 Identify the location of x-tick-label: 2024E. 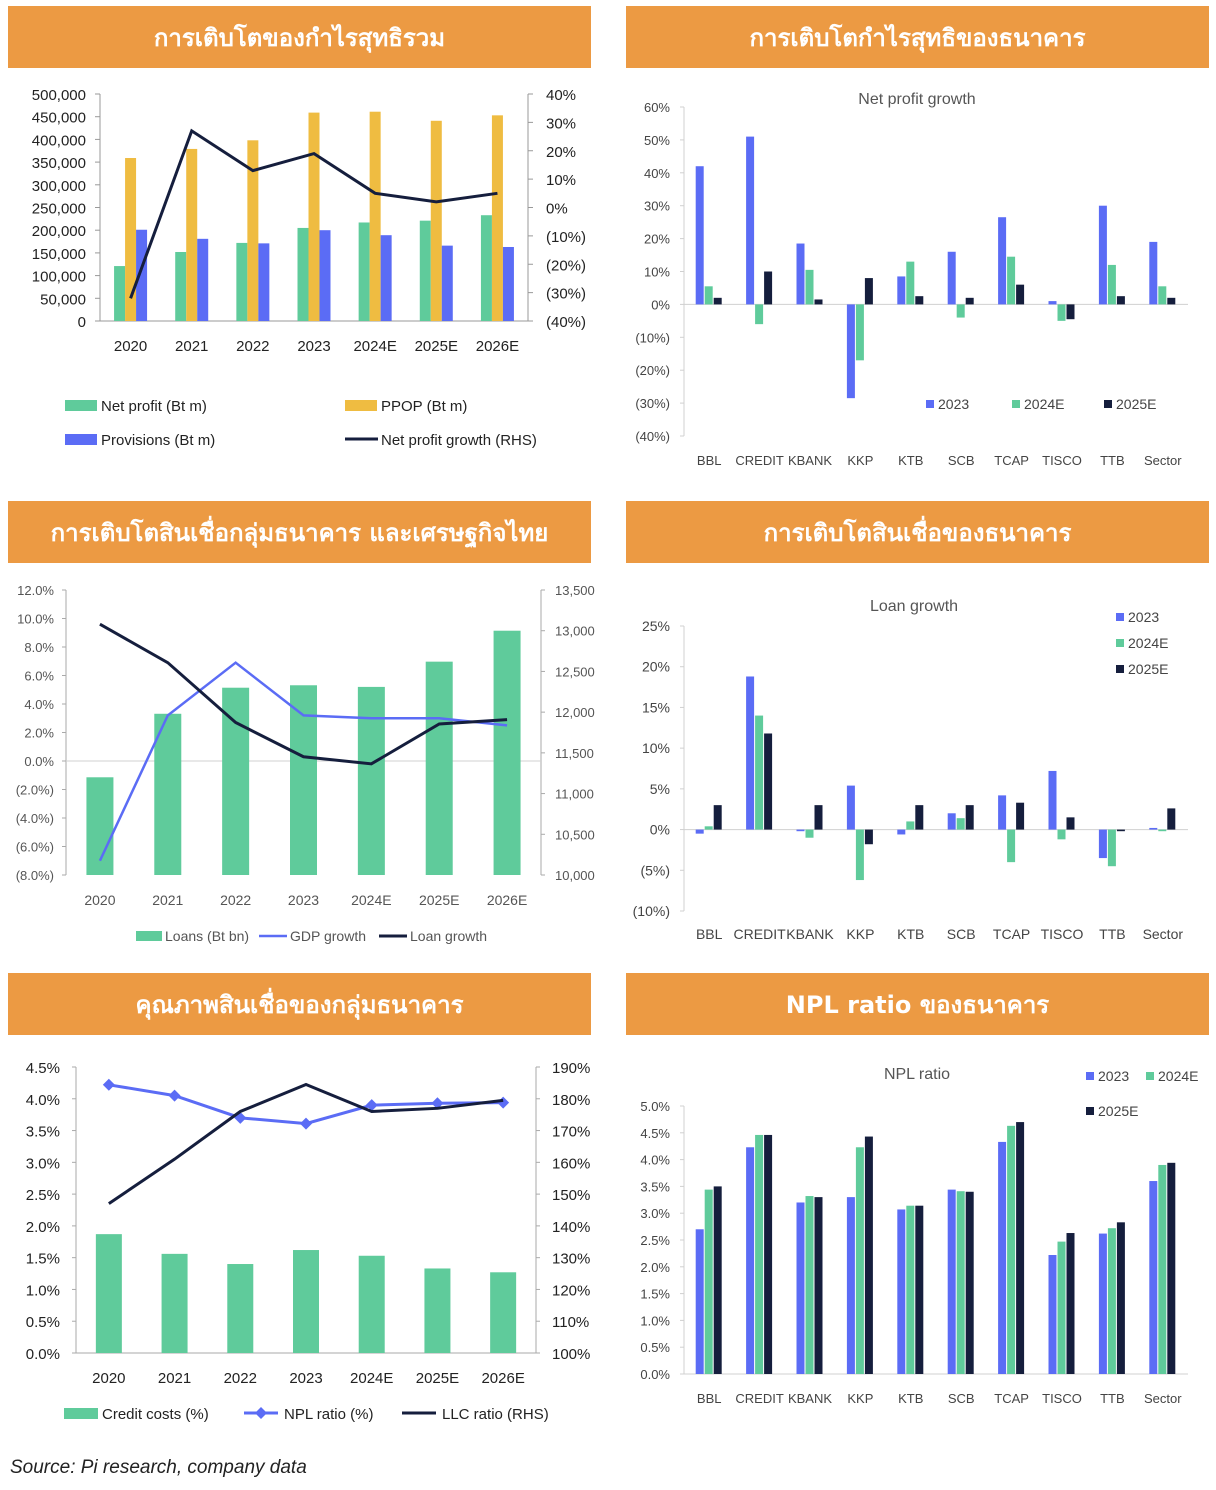
(374, 346).